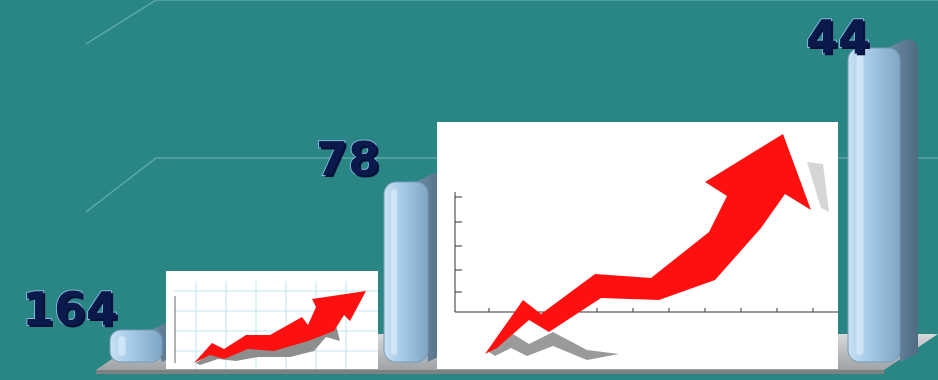 Image resolution: width=938 pixels, height=380 pixels. What do you see at coordinates (882, 201) in the screenshot?
I see `bar` at bounding box center [882, 201].